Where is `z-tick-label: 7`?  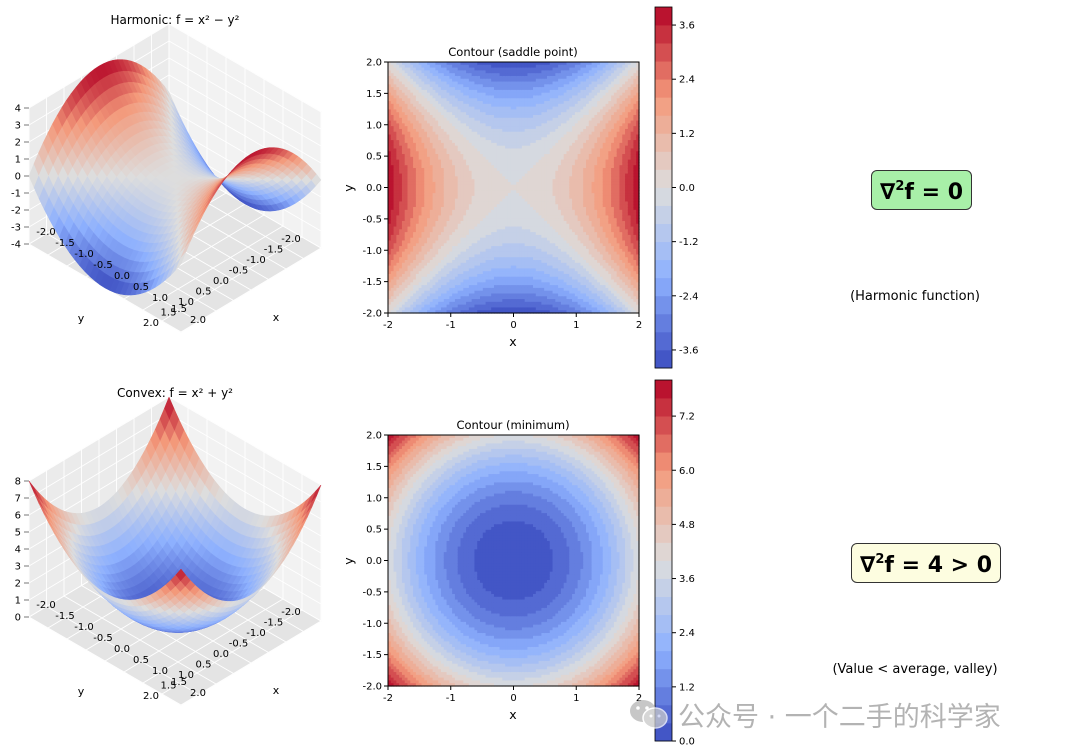
z-tick-label: 7 is located at coordinates (18, 499).